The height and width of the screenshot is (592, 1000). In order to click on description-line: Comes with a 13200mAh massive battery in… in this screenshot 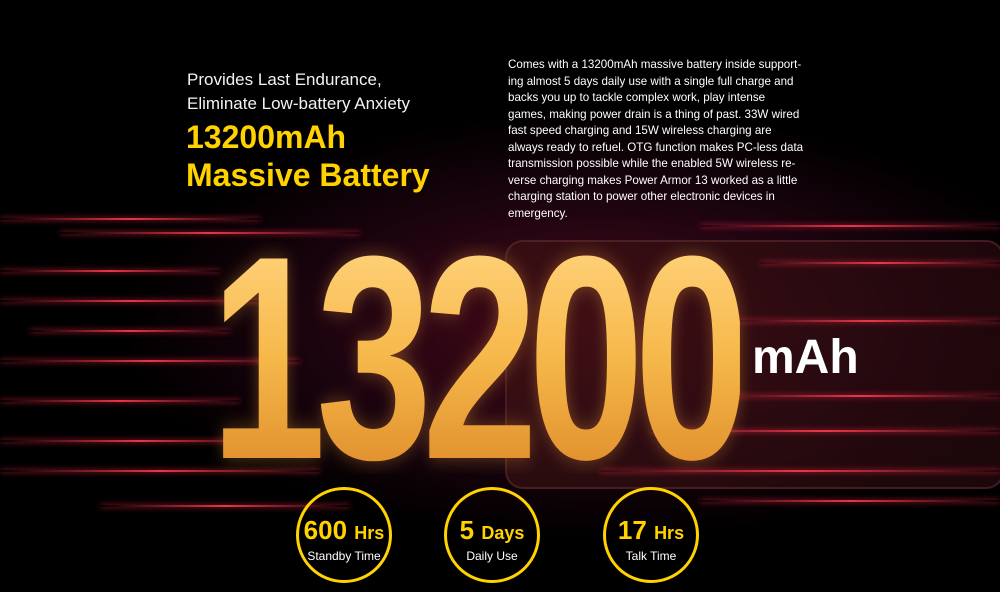, I will do `click(655, 64)`.